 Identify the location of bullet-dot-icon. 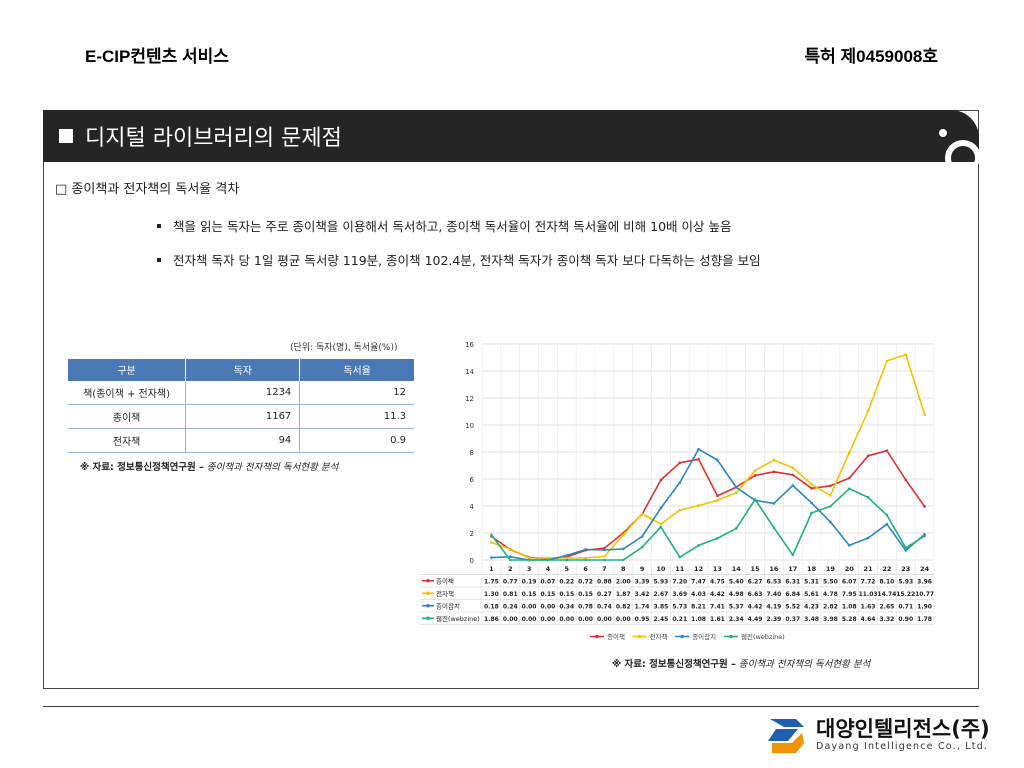
(159, 226).